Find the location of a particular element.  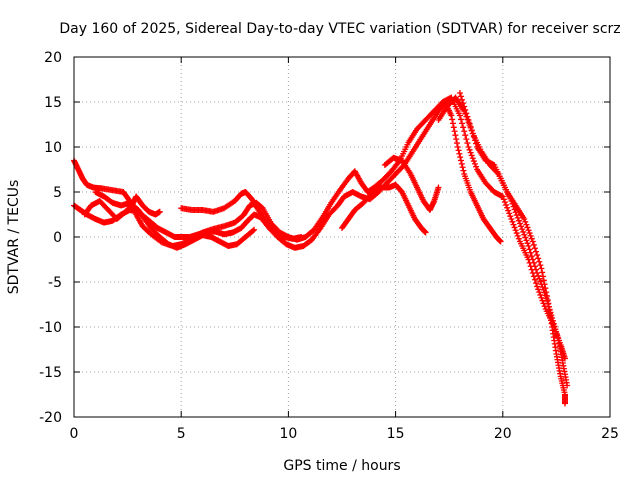

y-tick-label: -5 is located at coordinates (55, 283).